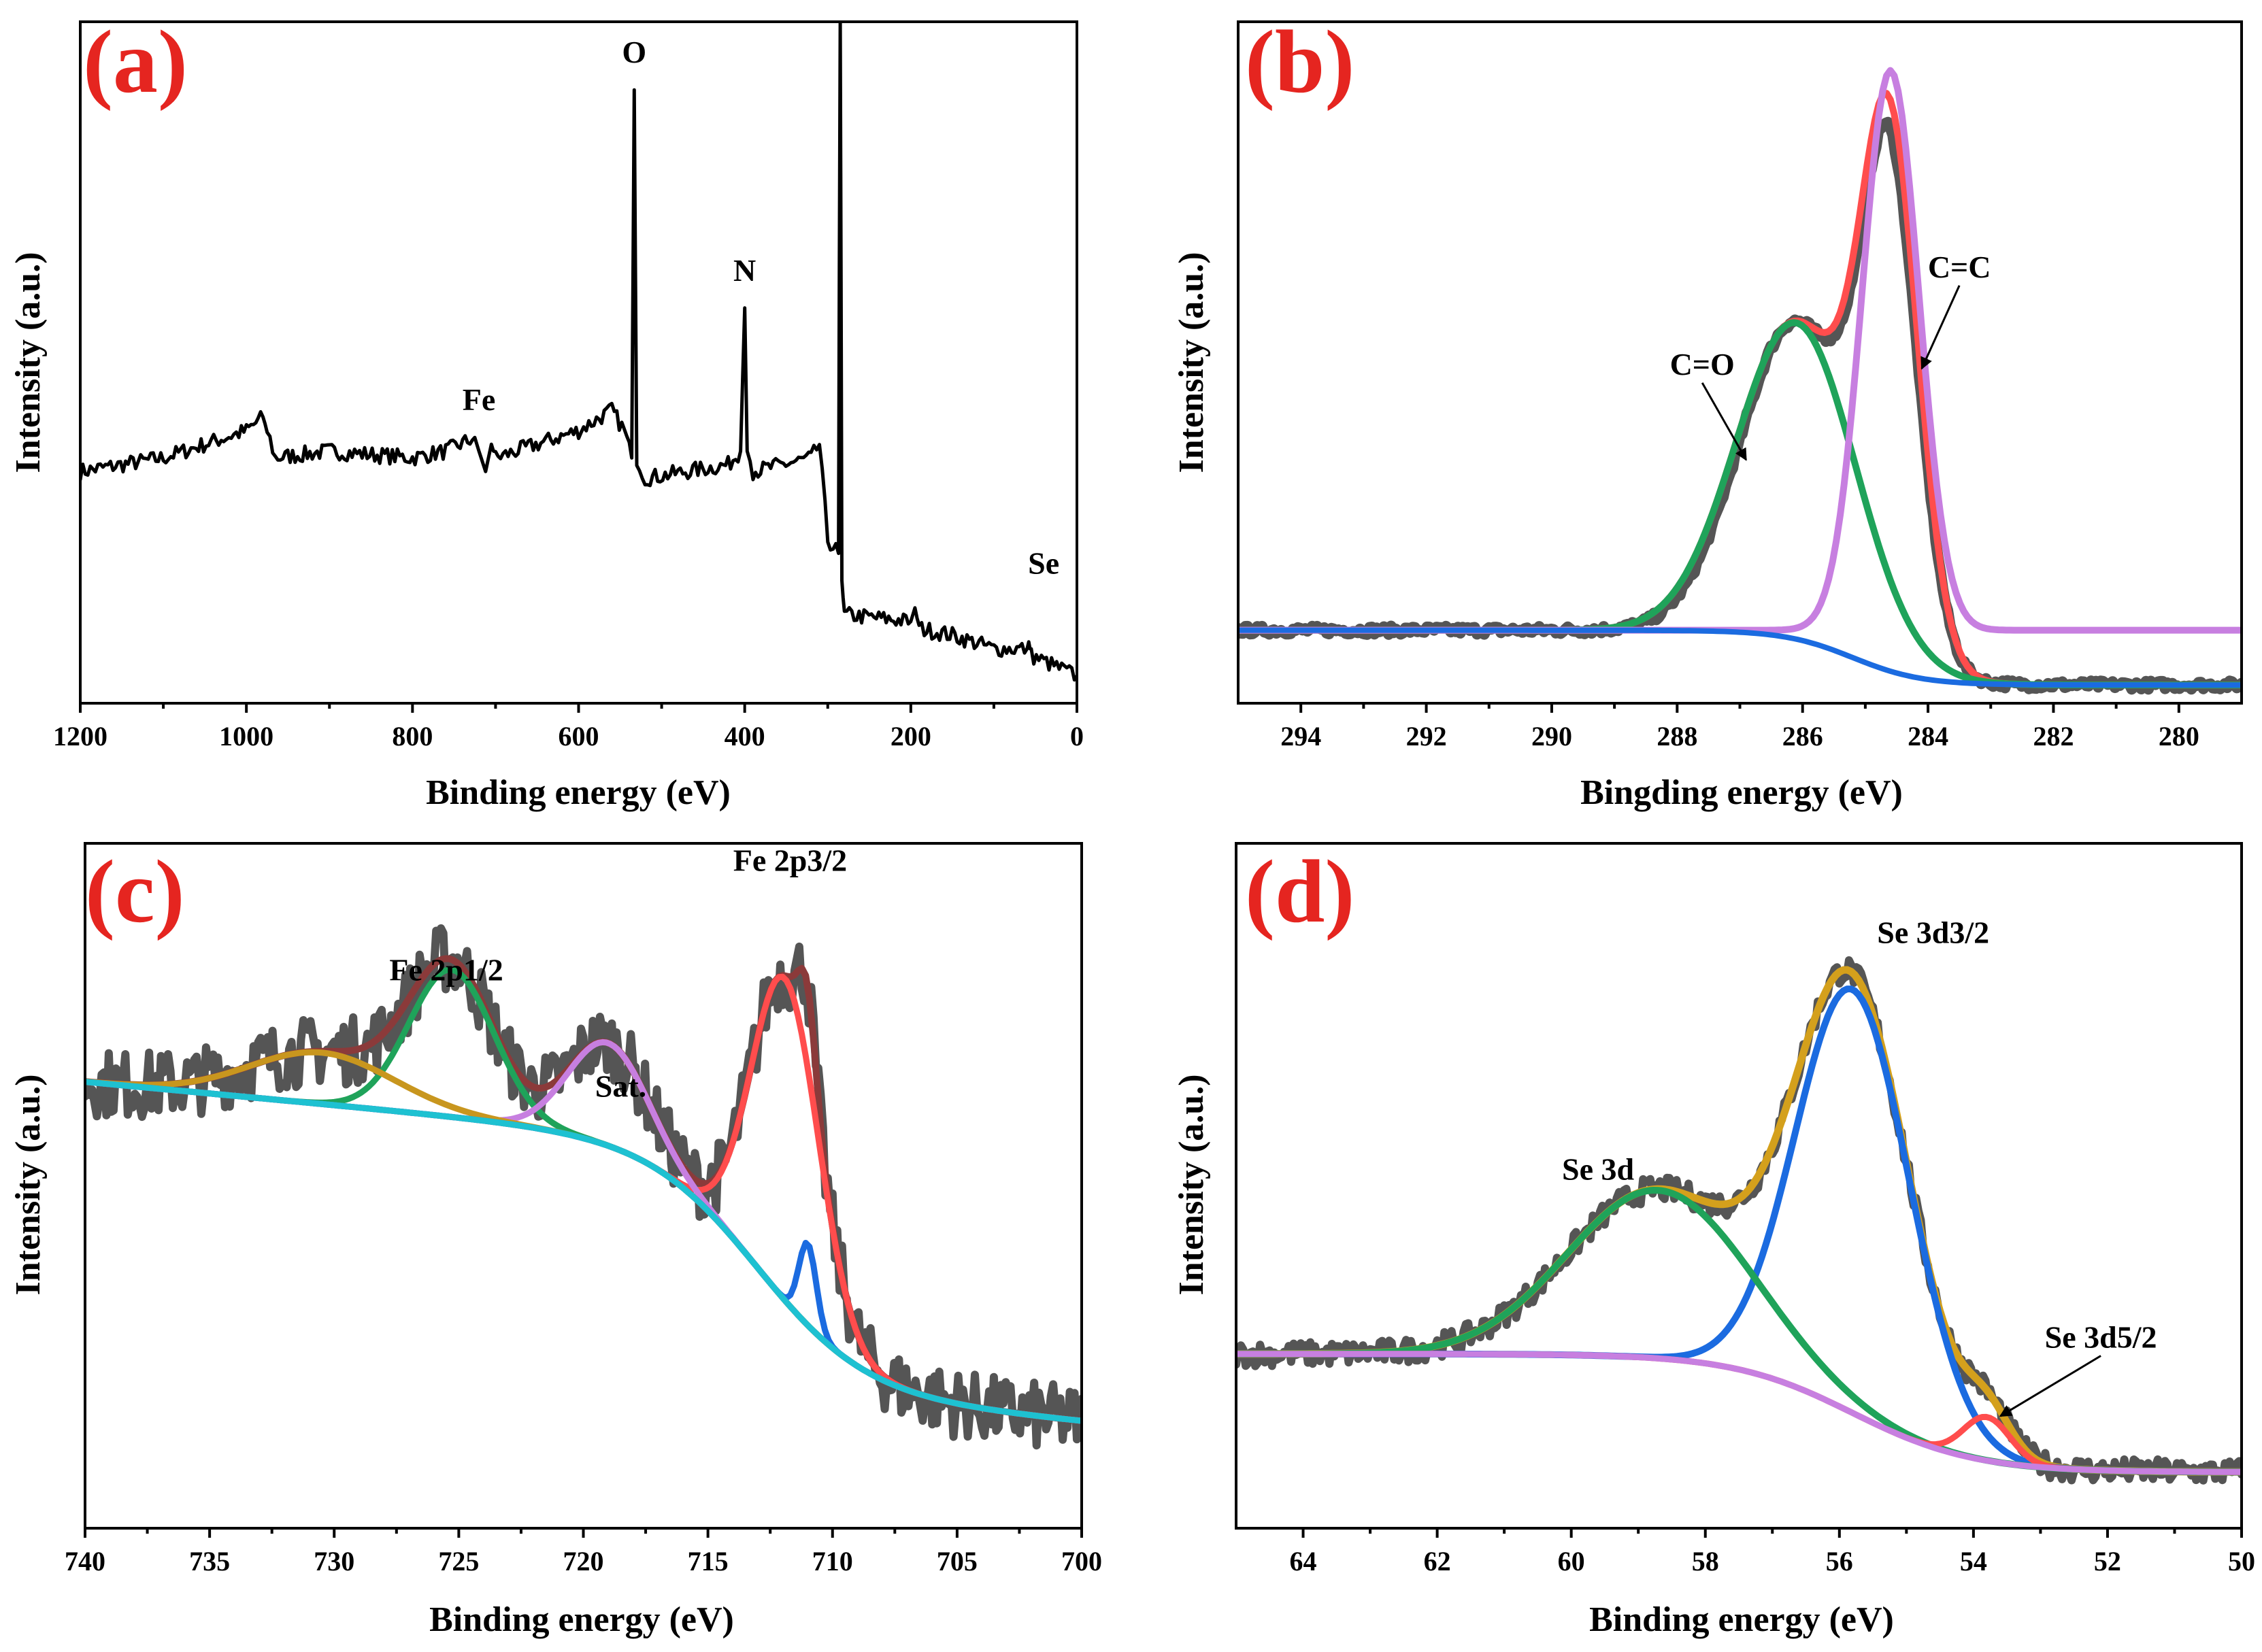 This screenshot has width=2262, height=1652. I want to click on panel-a-letter: (a), so click(135, 62).